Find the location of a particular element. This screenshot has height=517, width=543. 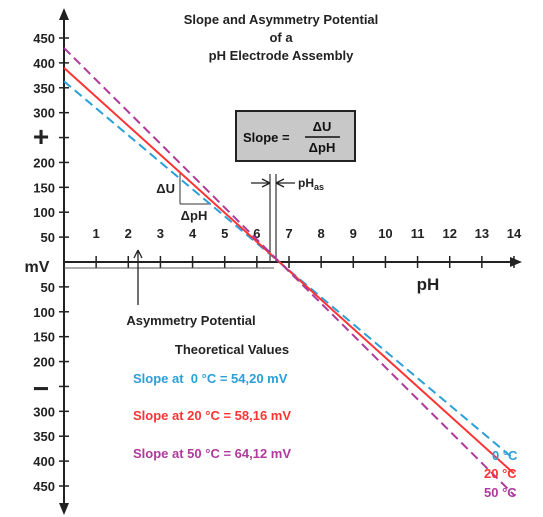

ph-as-subscript: as is located at coordinates (319, 187).